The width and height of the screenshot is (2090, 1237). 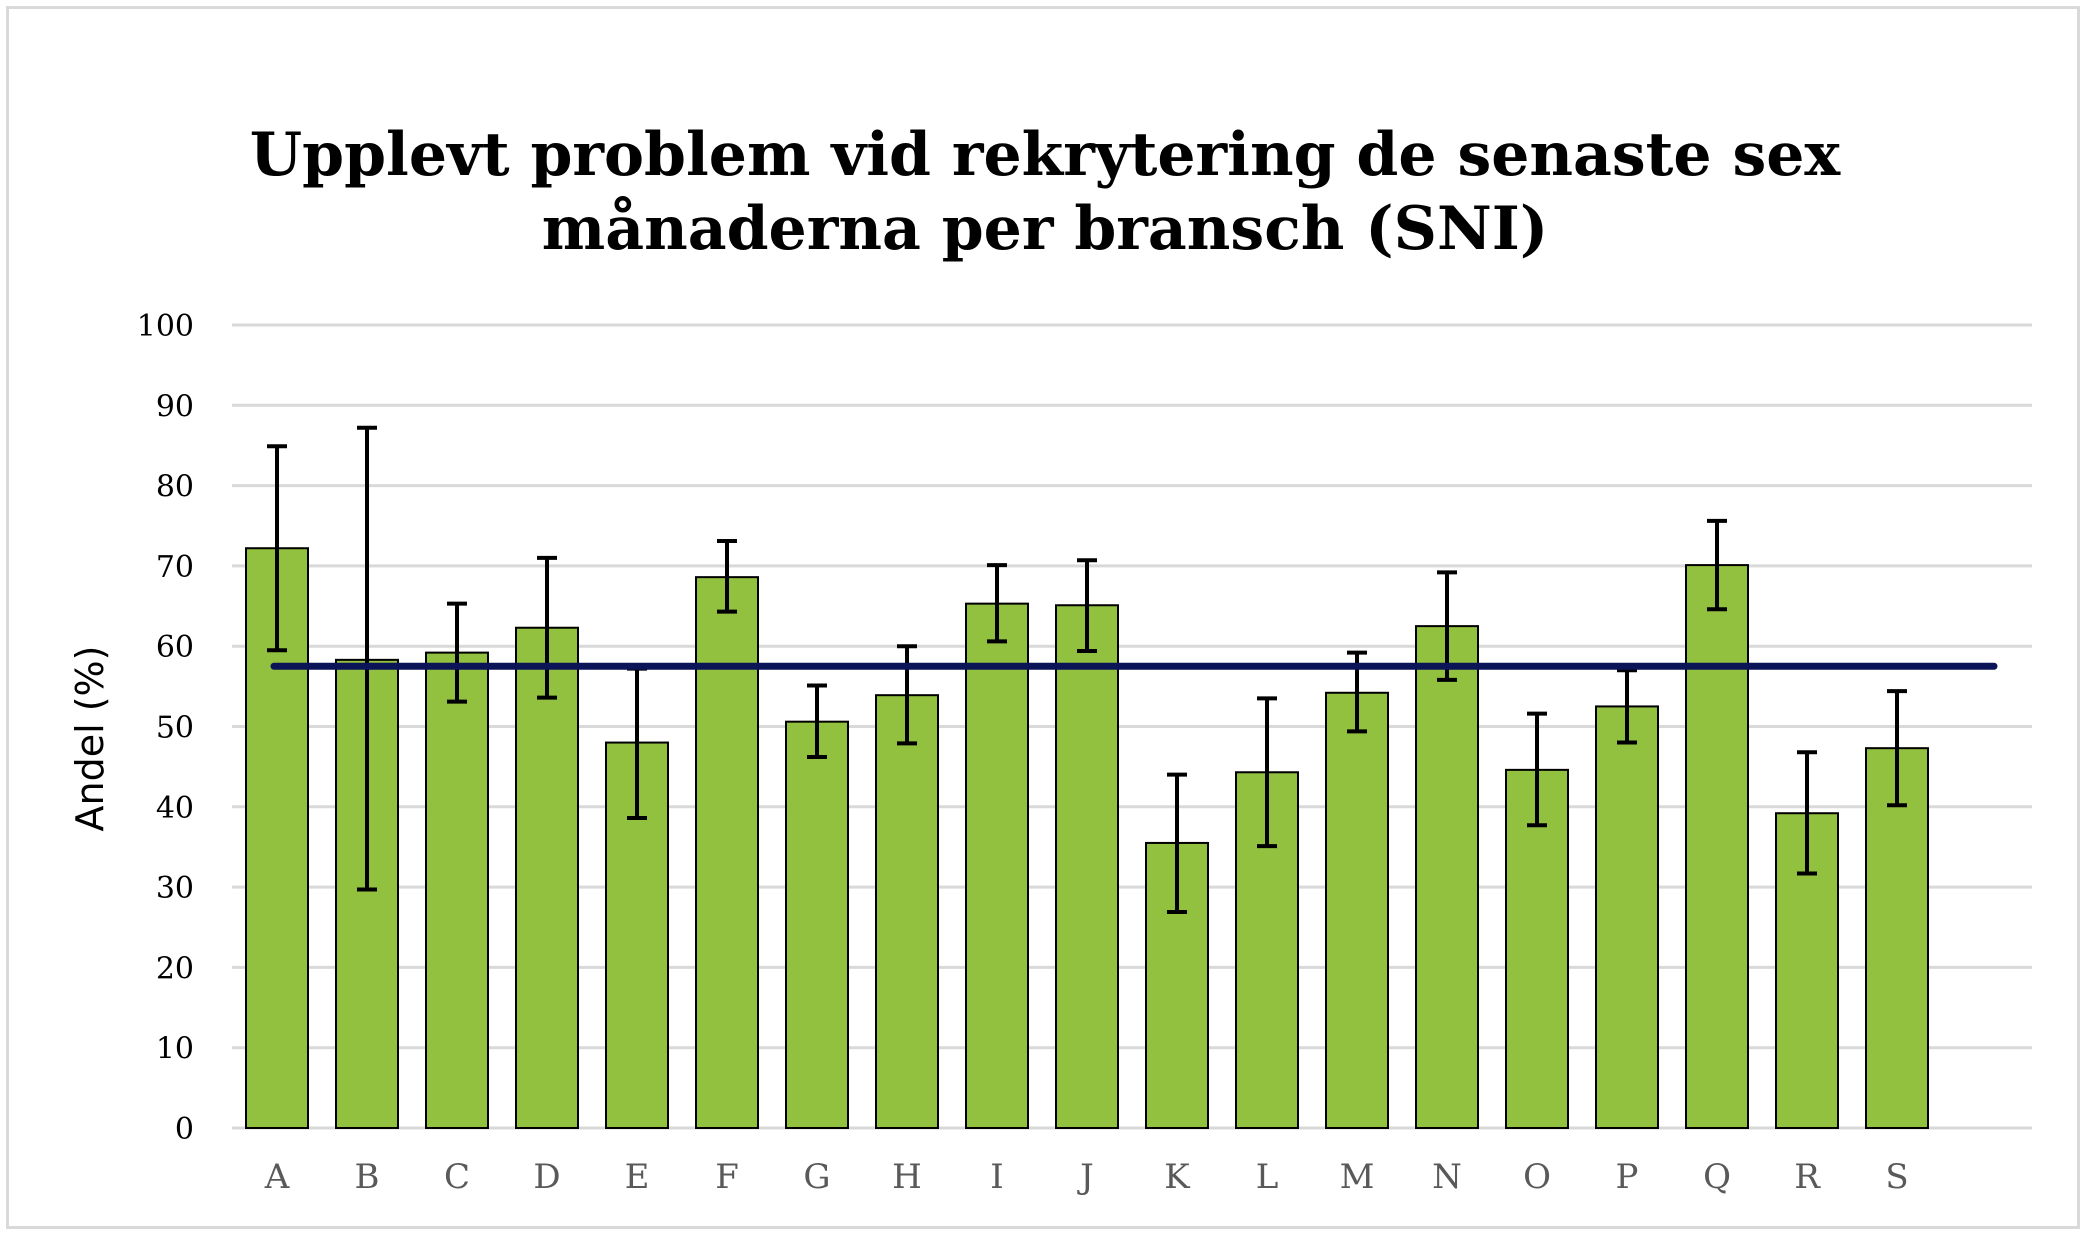 I want to click on x-tick-label-Q: Q, so click(x=1717, y=1177).